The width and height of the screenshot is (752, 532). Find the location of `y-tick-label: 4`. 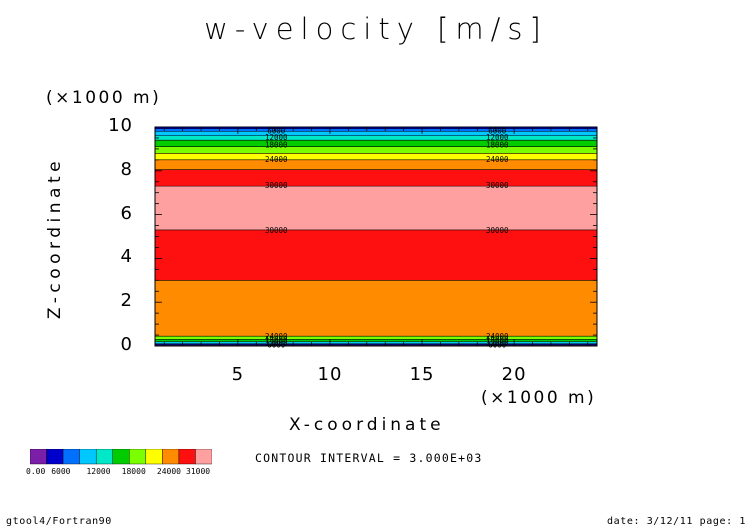

y-tick-label: 4 is located at coordinates (126, 257).